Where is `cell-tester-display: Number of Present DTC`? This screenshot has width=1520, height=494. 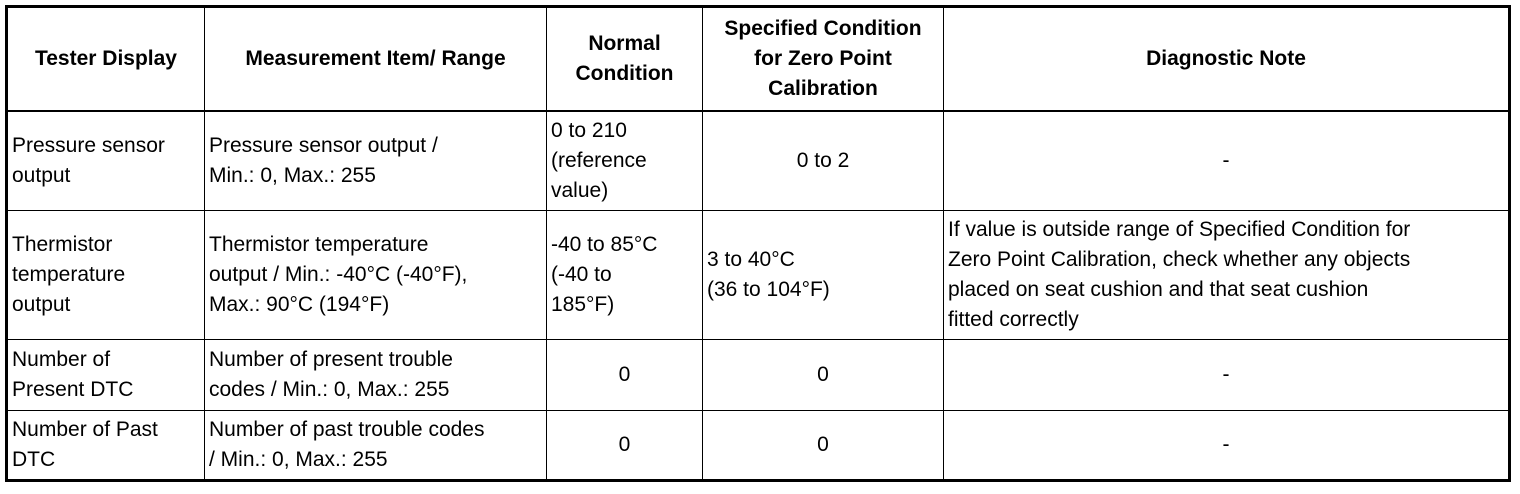
cell-tester-display: Number of Present DTC is located at coordinates (105, 375).